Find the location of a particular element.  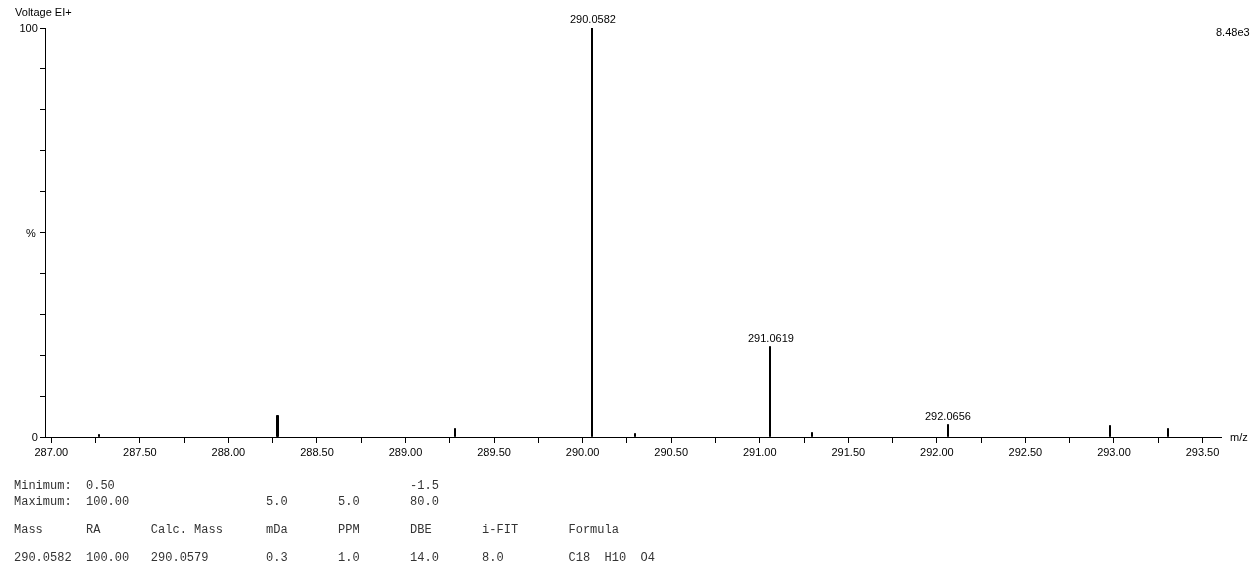

x-tick-label: 292.50 is located at coordinates (1025, 452).